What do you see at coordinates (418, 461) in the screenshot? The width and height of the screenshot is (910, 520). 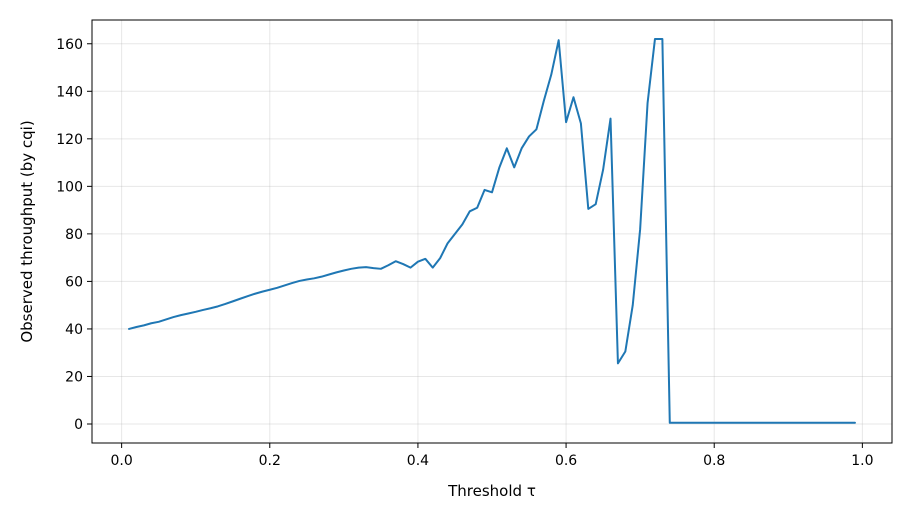 I see `x-tick-label: 0.4` at bounding box center [418, 461].